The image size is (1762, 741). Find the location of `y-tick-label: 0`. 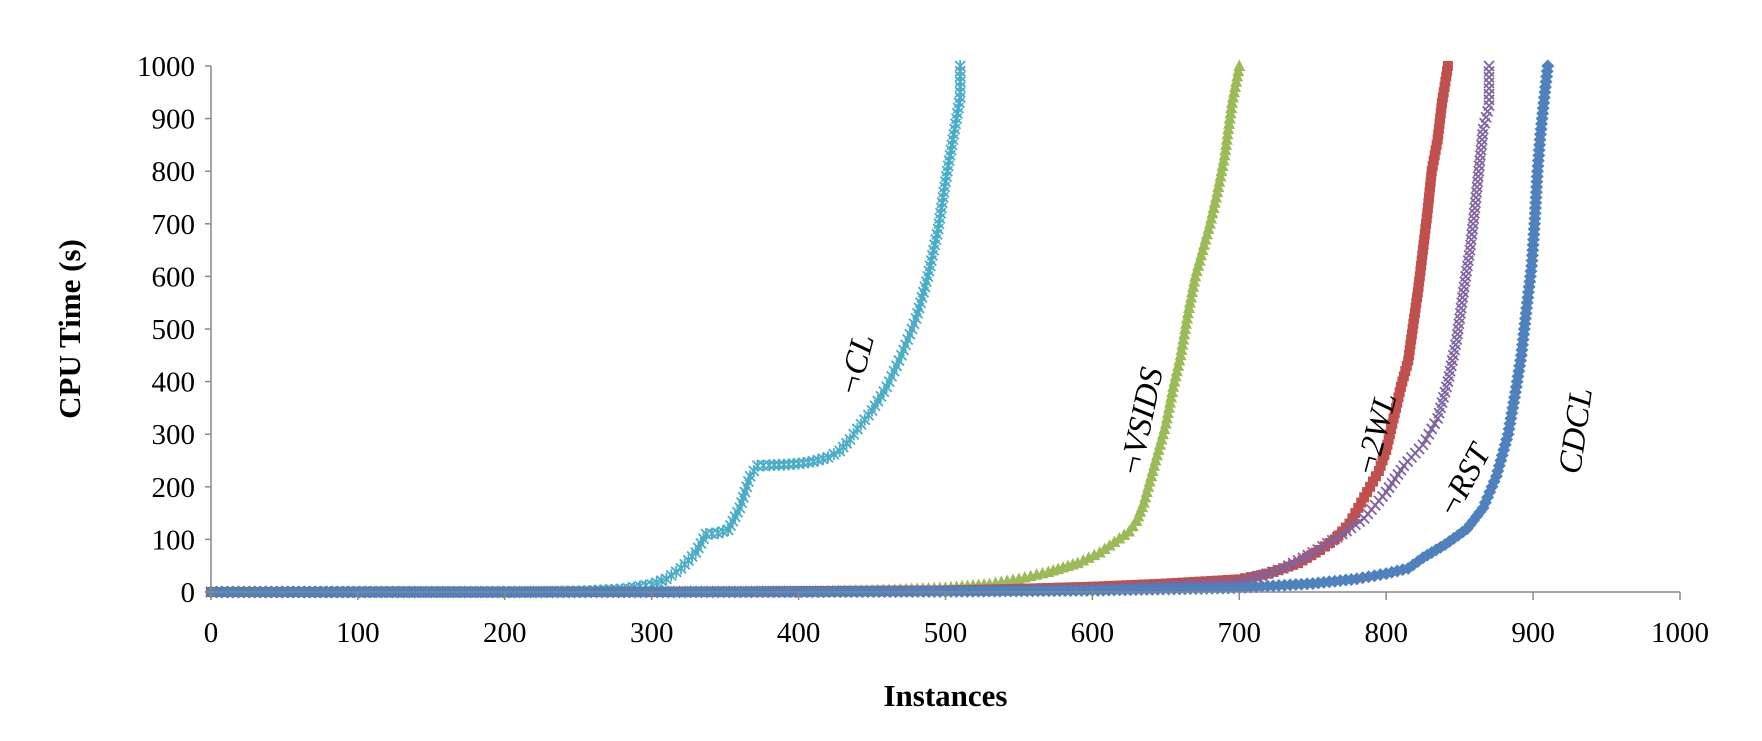

y-tick-label: 0 is located at coordinates (188, 593).